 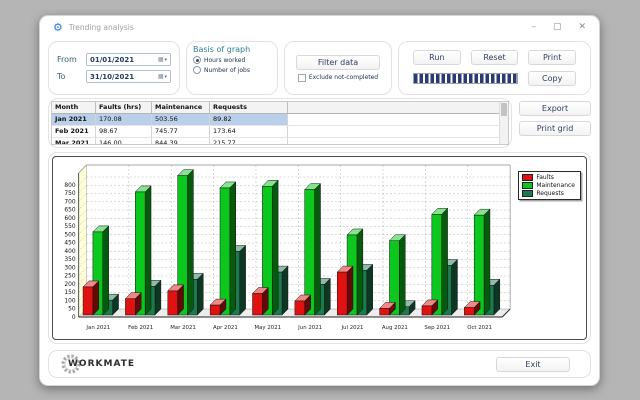 What do you see at coordinates (338, 62) in the screenshot?
I see `filter-data-button: Filter data` at bounding box center [338, 62].